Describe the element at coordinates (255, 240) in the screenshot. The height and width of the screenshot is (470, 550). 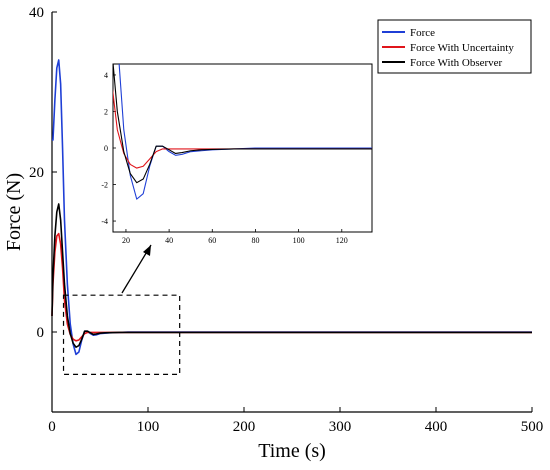
I see `inset-x-tick-label: 80` at that location.